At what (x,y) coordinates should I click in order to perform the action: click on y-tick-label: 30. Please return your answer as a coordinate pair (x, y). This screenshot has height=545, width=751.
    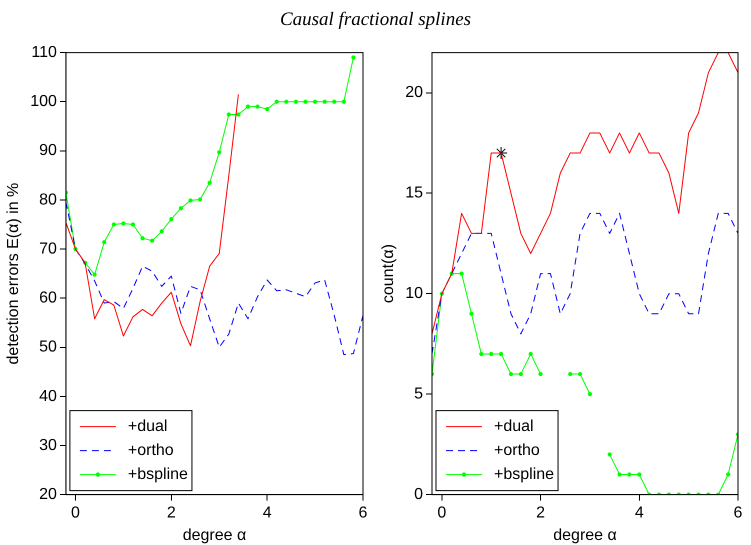
    Looking at the image, I should click on (48, 445).